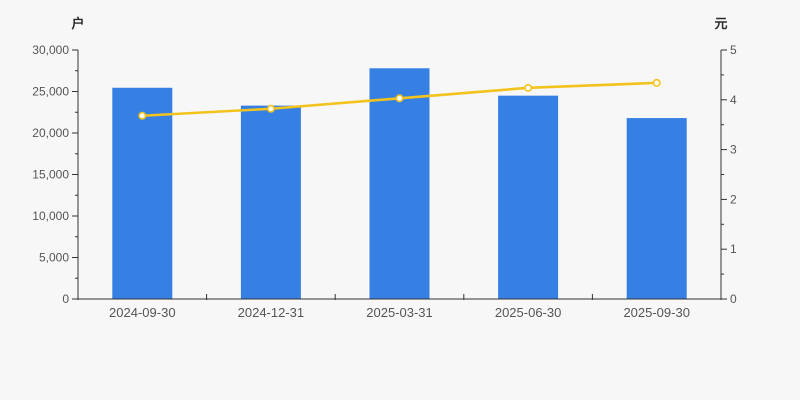 This screenshot has height=400, width=800. I want to click on left-axis-tick-label: 0, so click(65, 299).